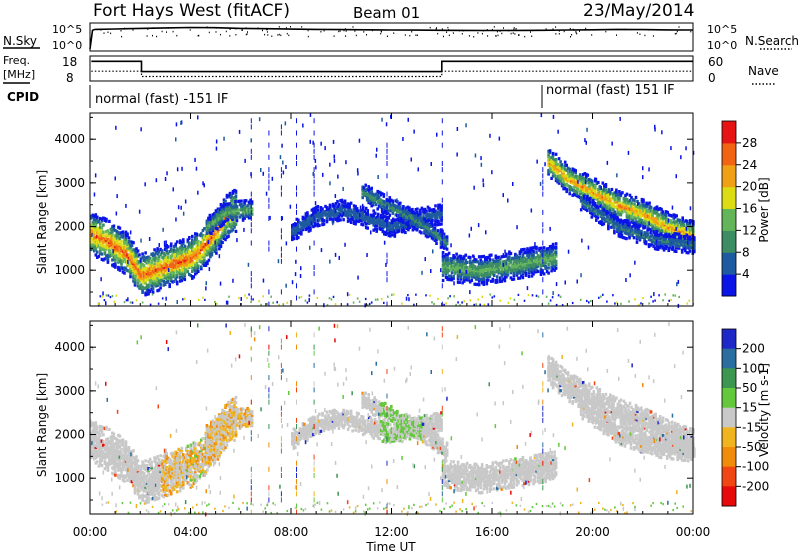 Image resolution: width=800 pixels, height=558 pixels. What do you see at coordinates (19, 74) in the screenshot?
I see `freq-label-line2: [MHz]` at bounding box center [19, 74].